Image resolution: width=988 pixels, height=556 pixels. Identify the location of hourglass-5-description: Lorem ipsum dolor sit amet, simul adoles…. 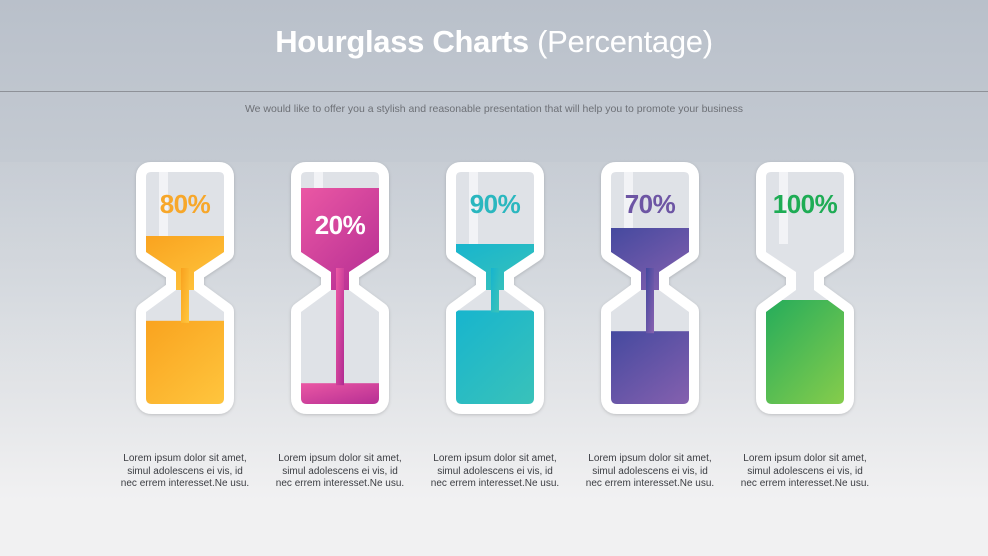
(805, 471).